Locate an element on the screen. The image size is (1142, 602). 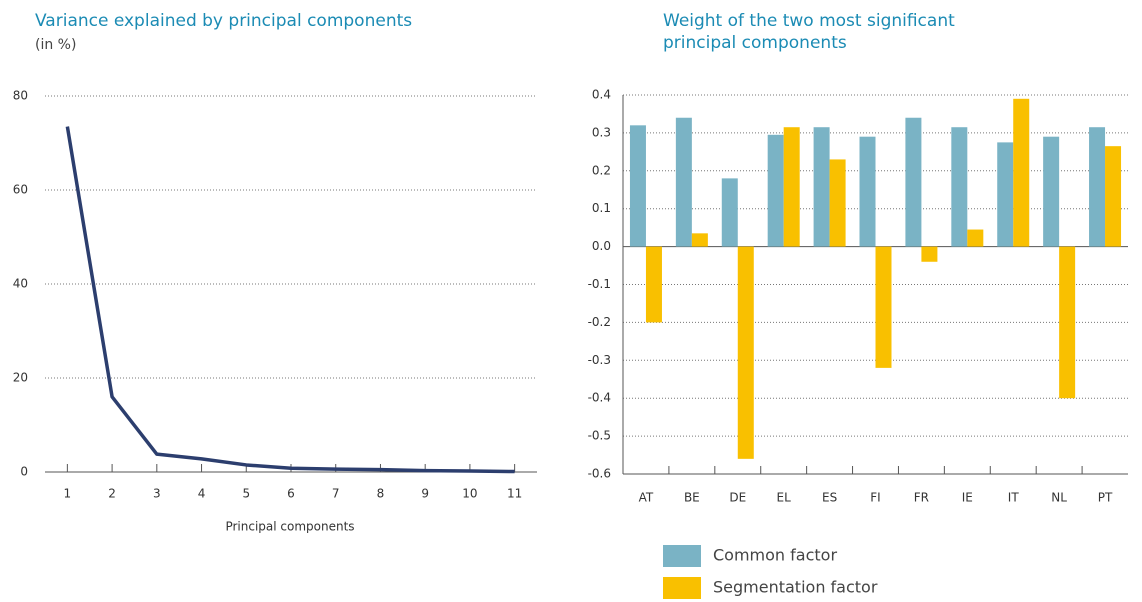
x-tick-label: 10 is located at coordinates (469, 494).